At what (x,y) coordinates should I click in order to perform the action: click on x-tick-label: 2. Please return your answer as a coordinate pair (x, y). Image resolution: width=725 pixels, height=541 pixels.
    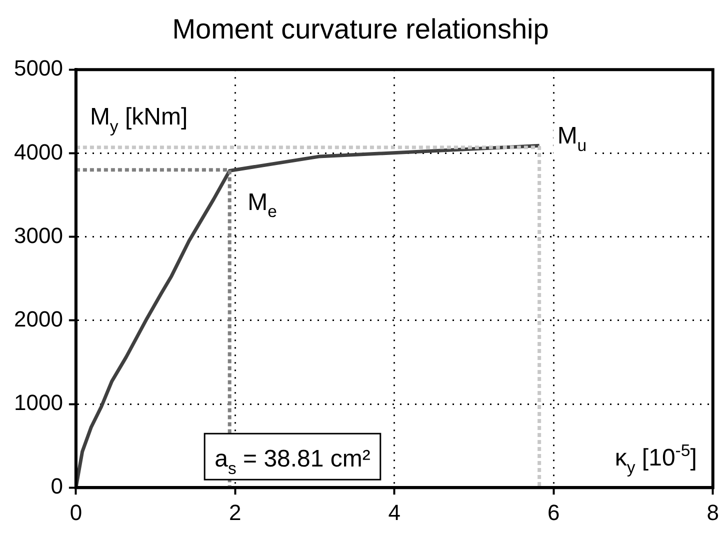
    Looking at the image, I should click on (235, 512).